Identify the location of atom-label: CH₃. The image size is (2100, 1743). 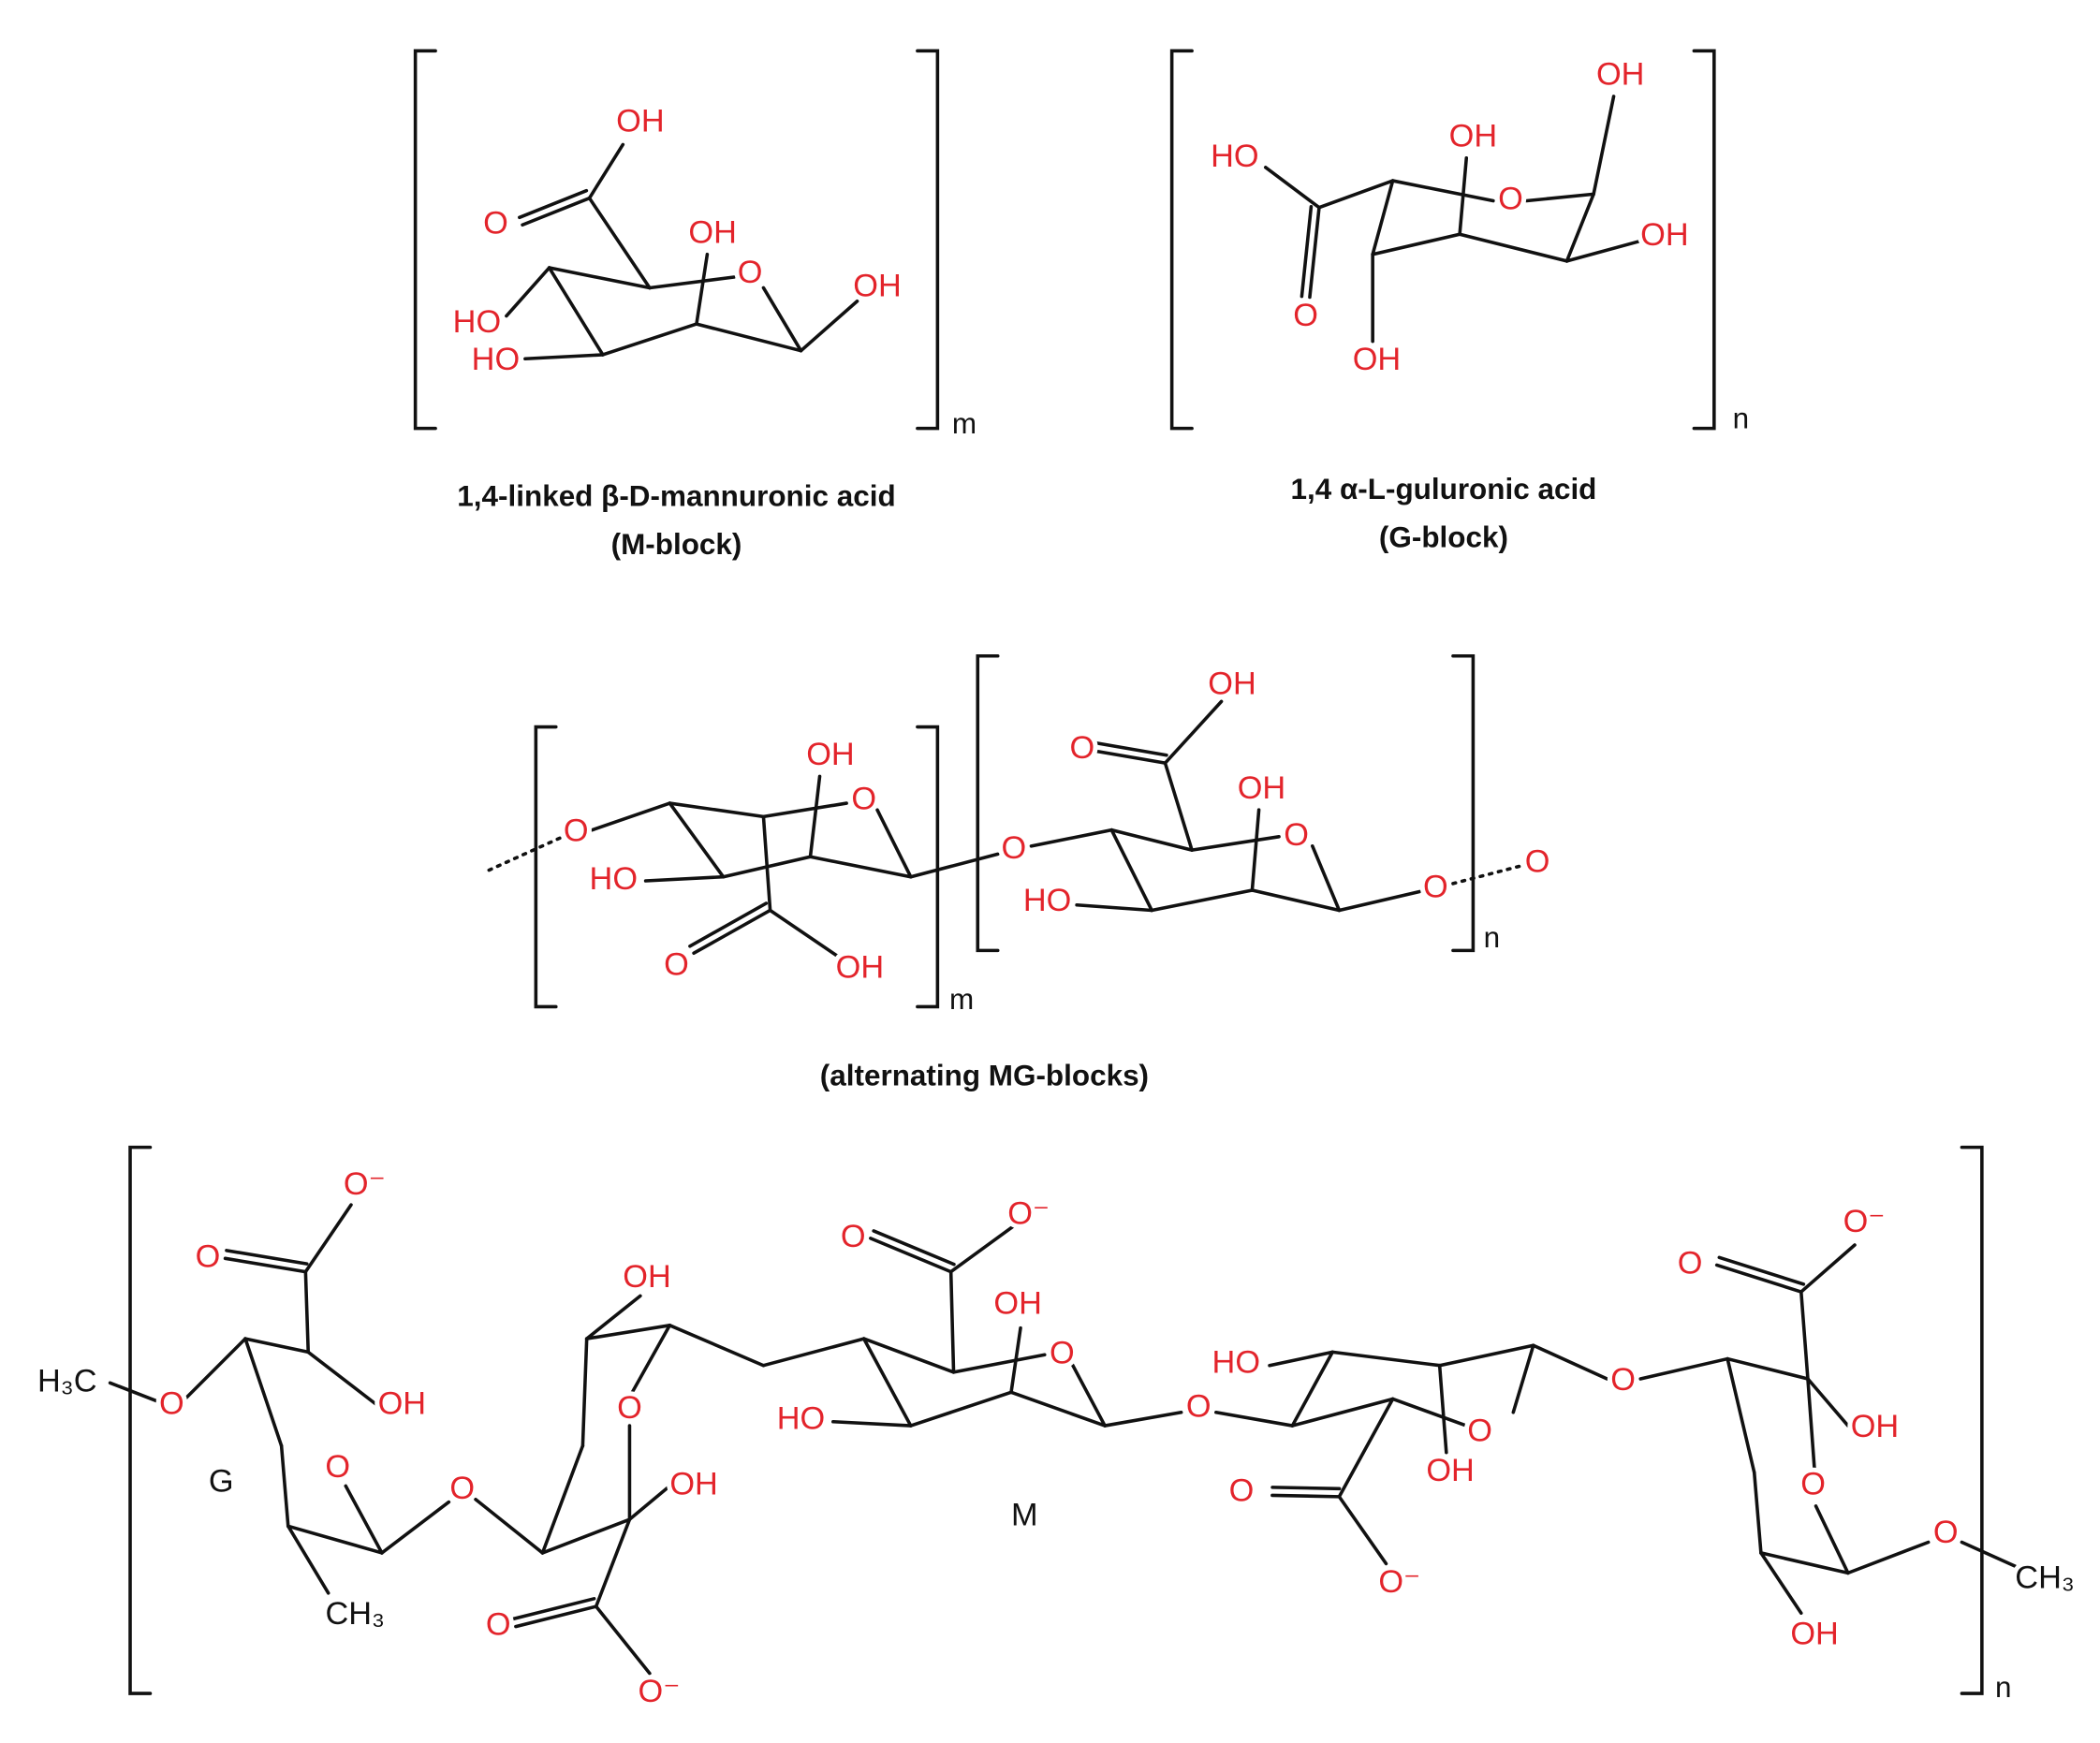
(2045, 1578).